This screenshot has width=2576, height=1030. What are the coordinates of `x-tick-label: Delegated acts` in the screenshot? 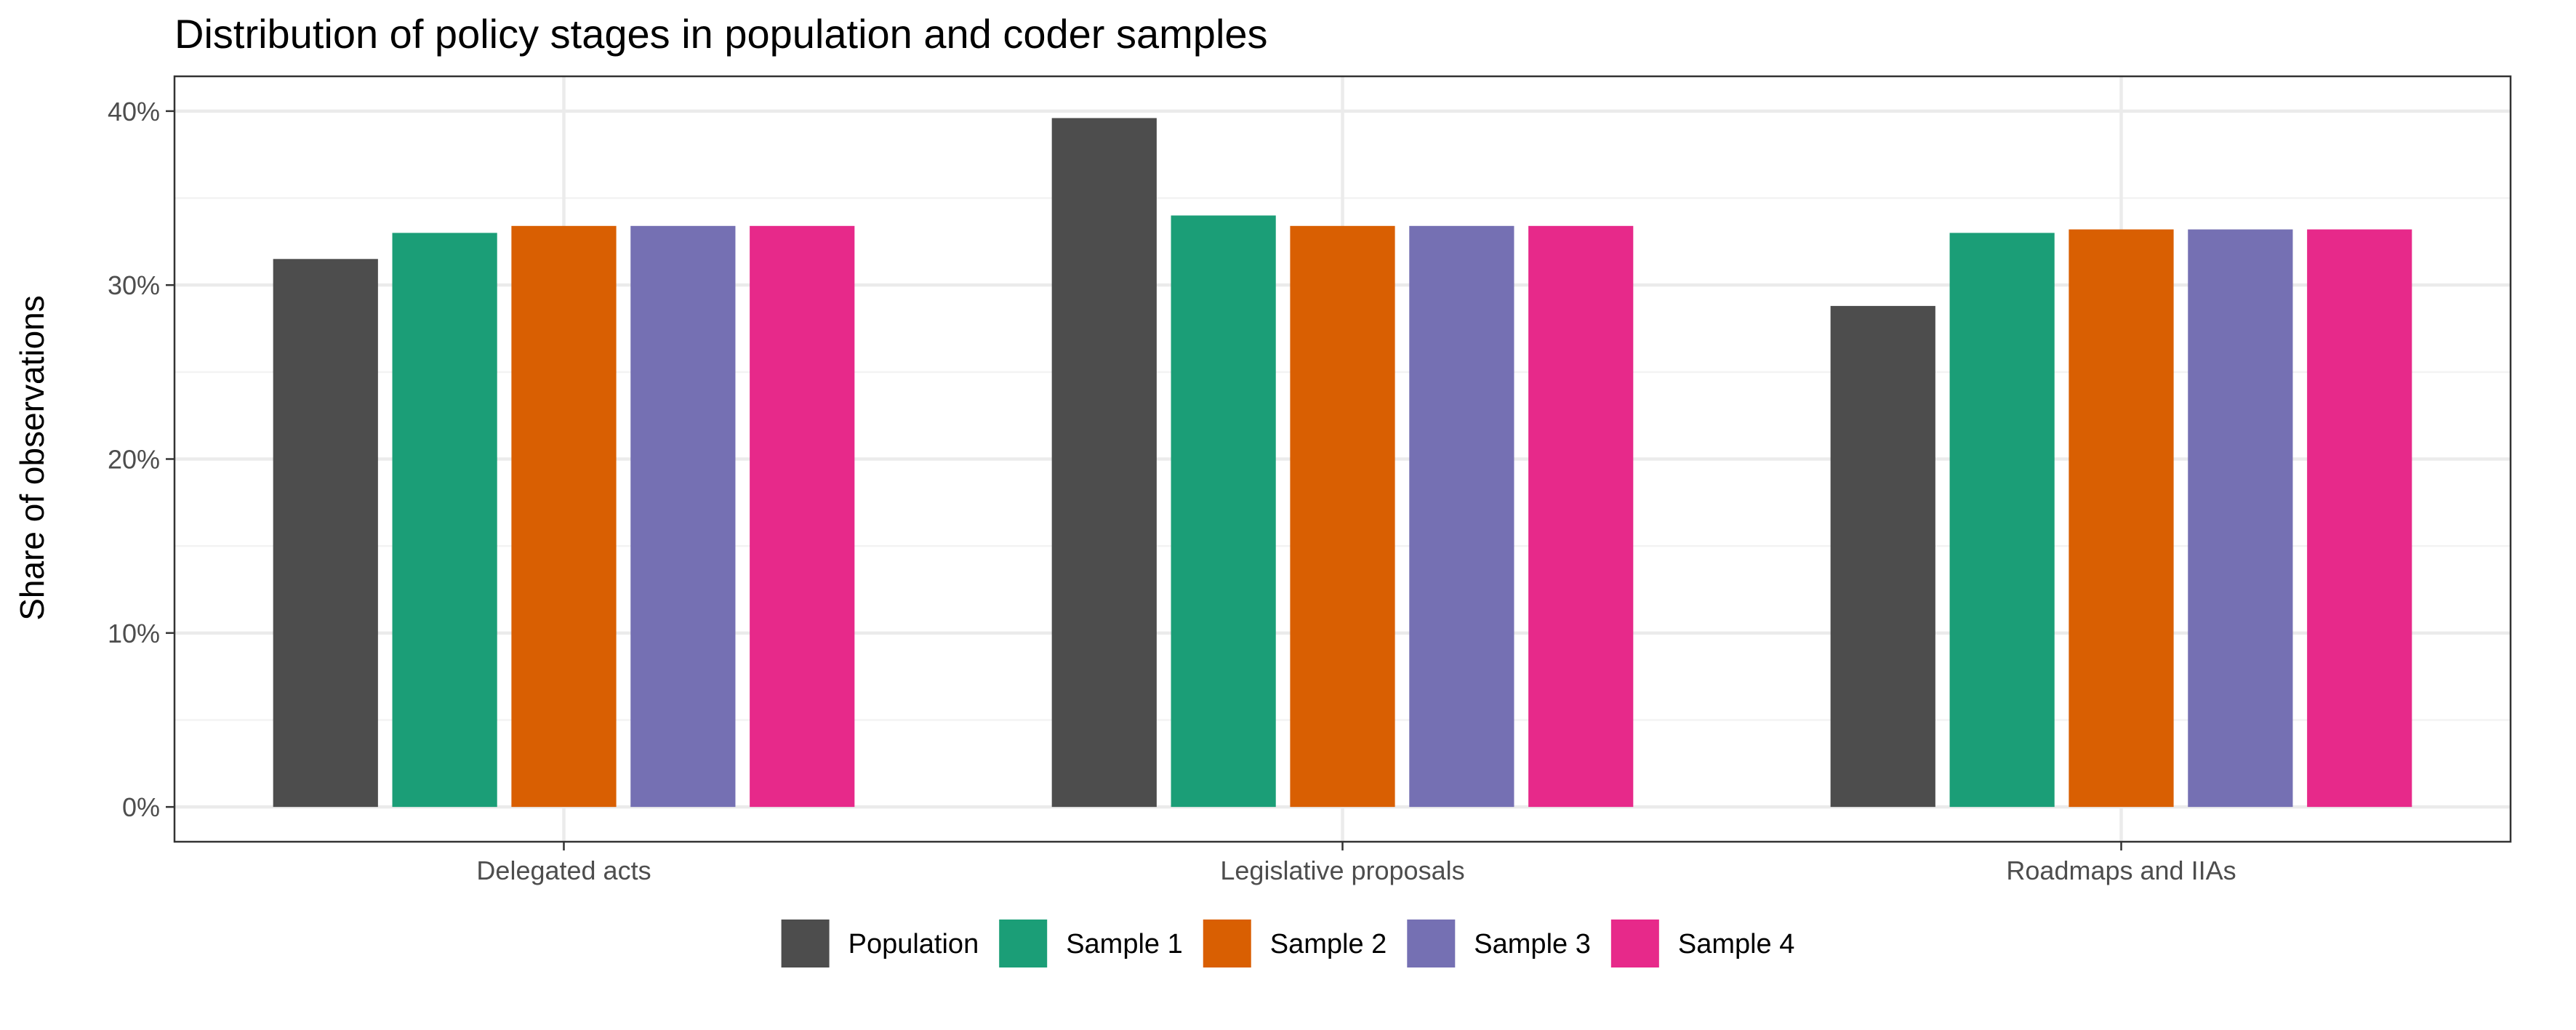 It's located at (564, 871).